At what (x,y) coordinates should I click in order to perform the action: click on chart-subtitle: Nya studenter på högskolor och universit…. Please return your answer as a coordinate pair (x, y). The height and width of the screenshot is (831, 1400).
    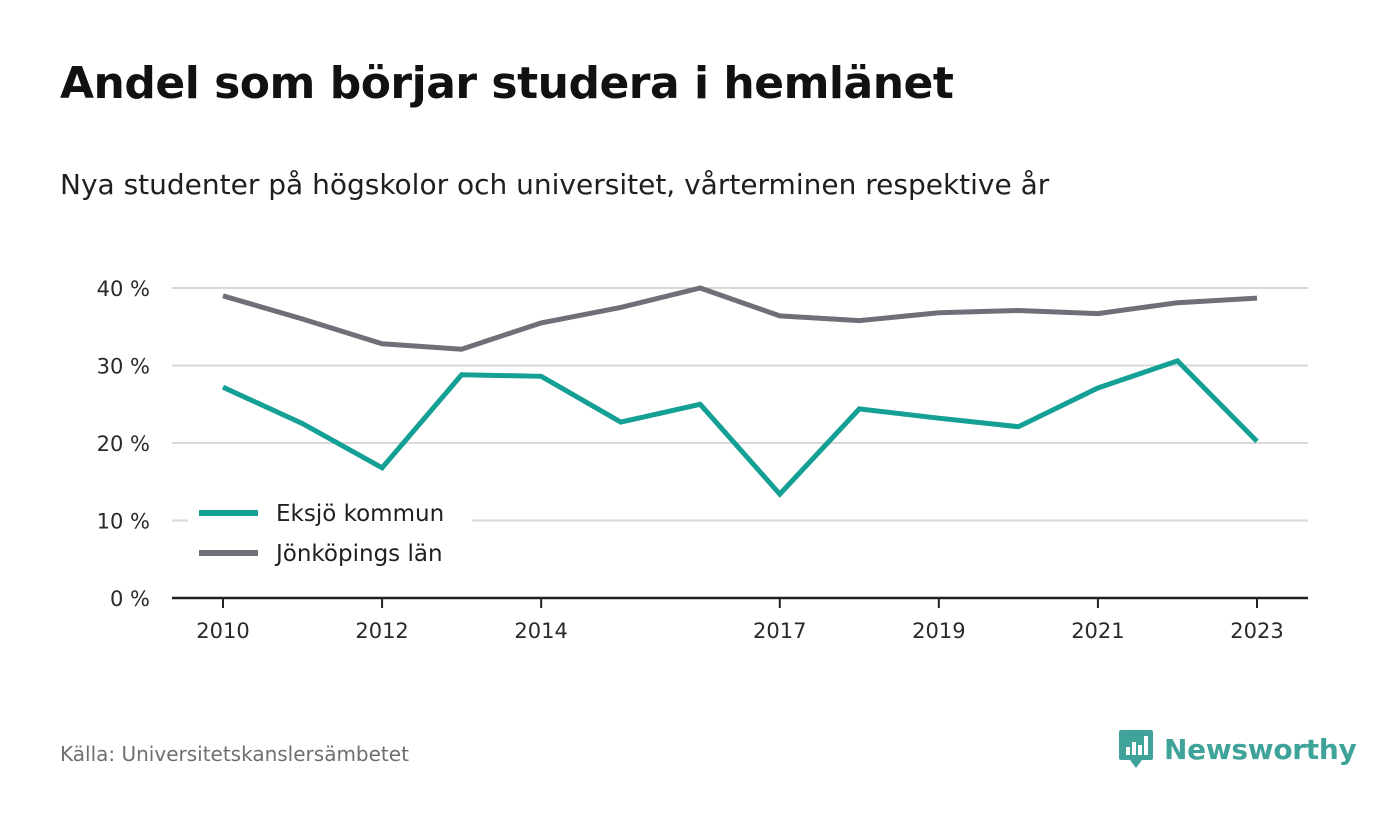
    Looking at the image, I should click on (555, 184).